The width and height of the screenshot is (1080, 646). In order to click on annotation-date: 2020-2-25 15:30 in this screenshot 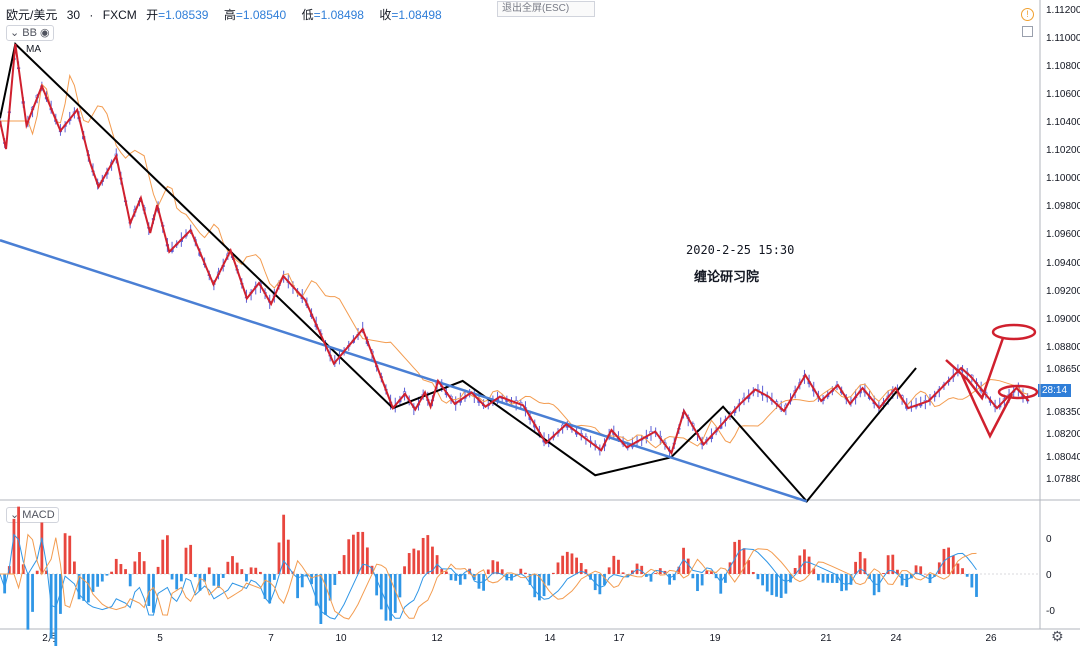, I will do `click(740, 250)`.